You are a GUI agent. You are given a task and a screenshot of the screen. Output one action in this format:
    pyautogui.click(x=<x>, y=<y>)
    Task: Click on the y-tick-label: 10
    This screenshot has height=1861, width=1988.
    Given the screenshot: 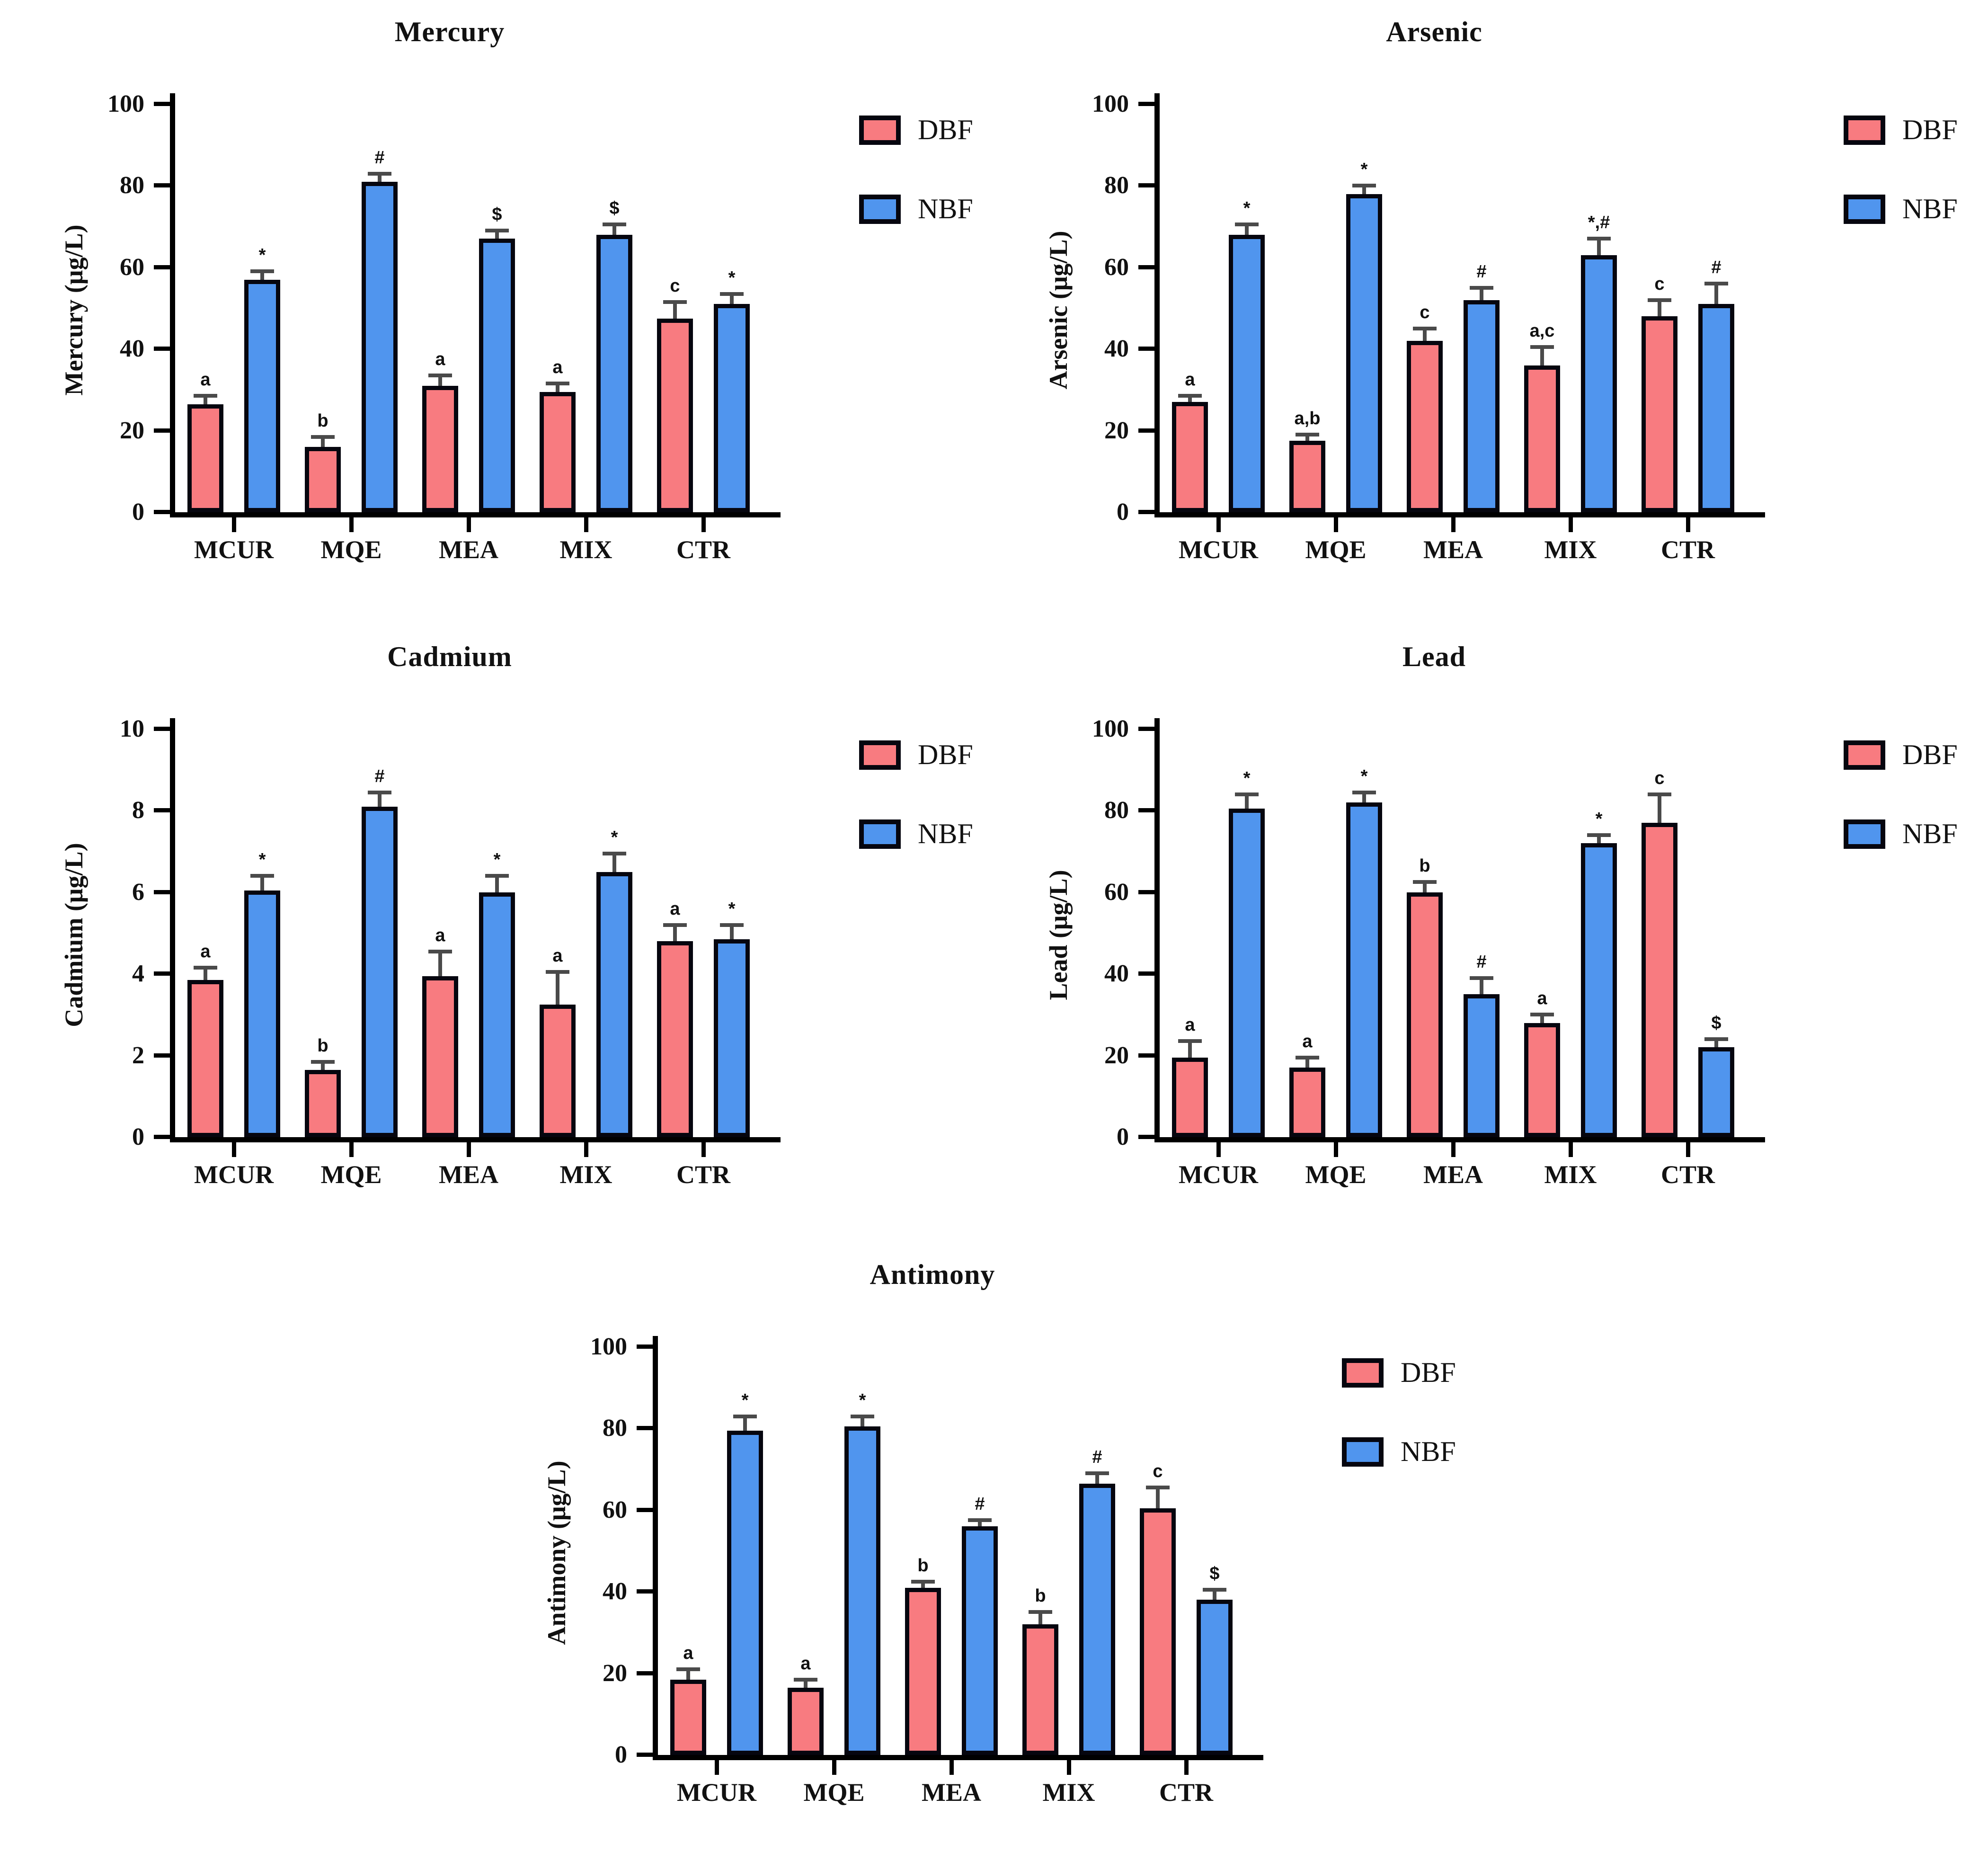 What is the action you would take?
    pyautogui.click(x=132, y=728)
    